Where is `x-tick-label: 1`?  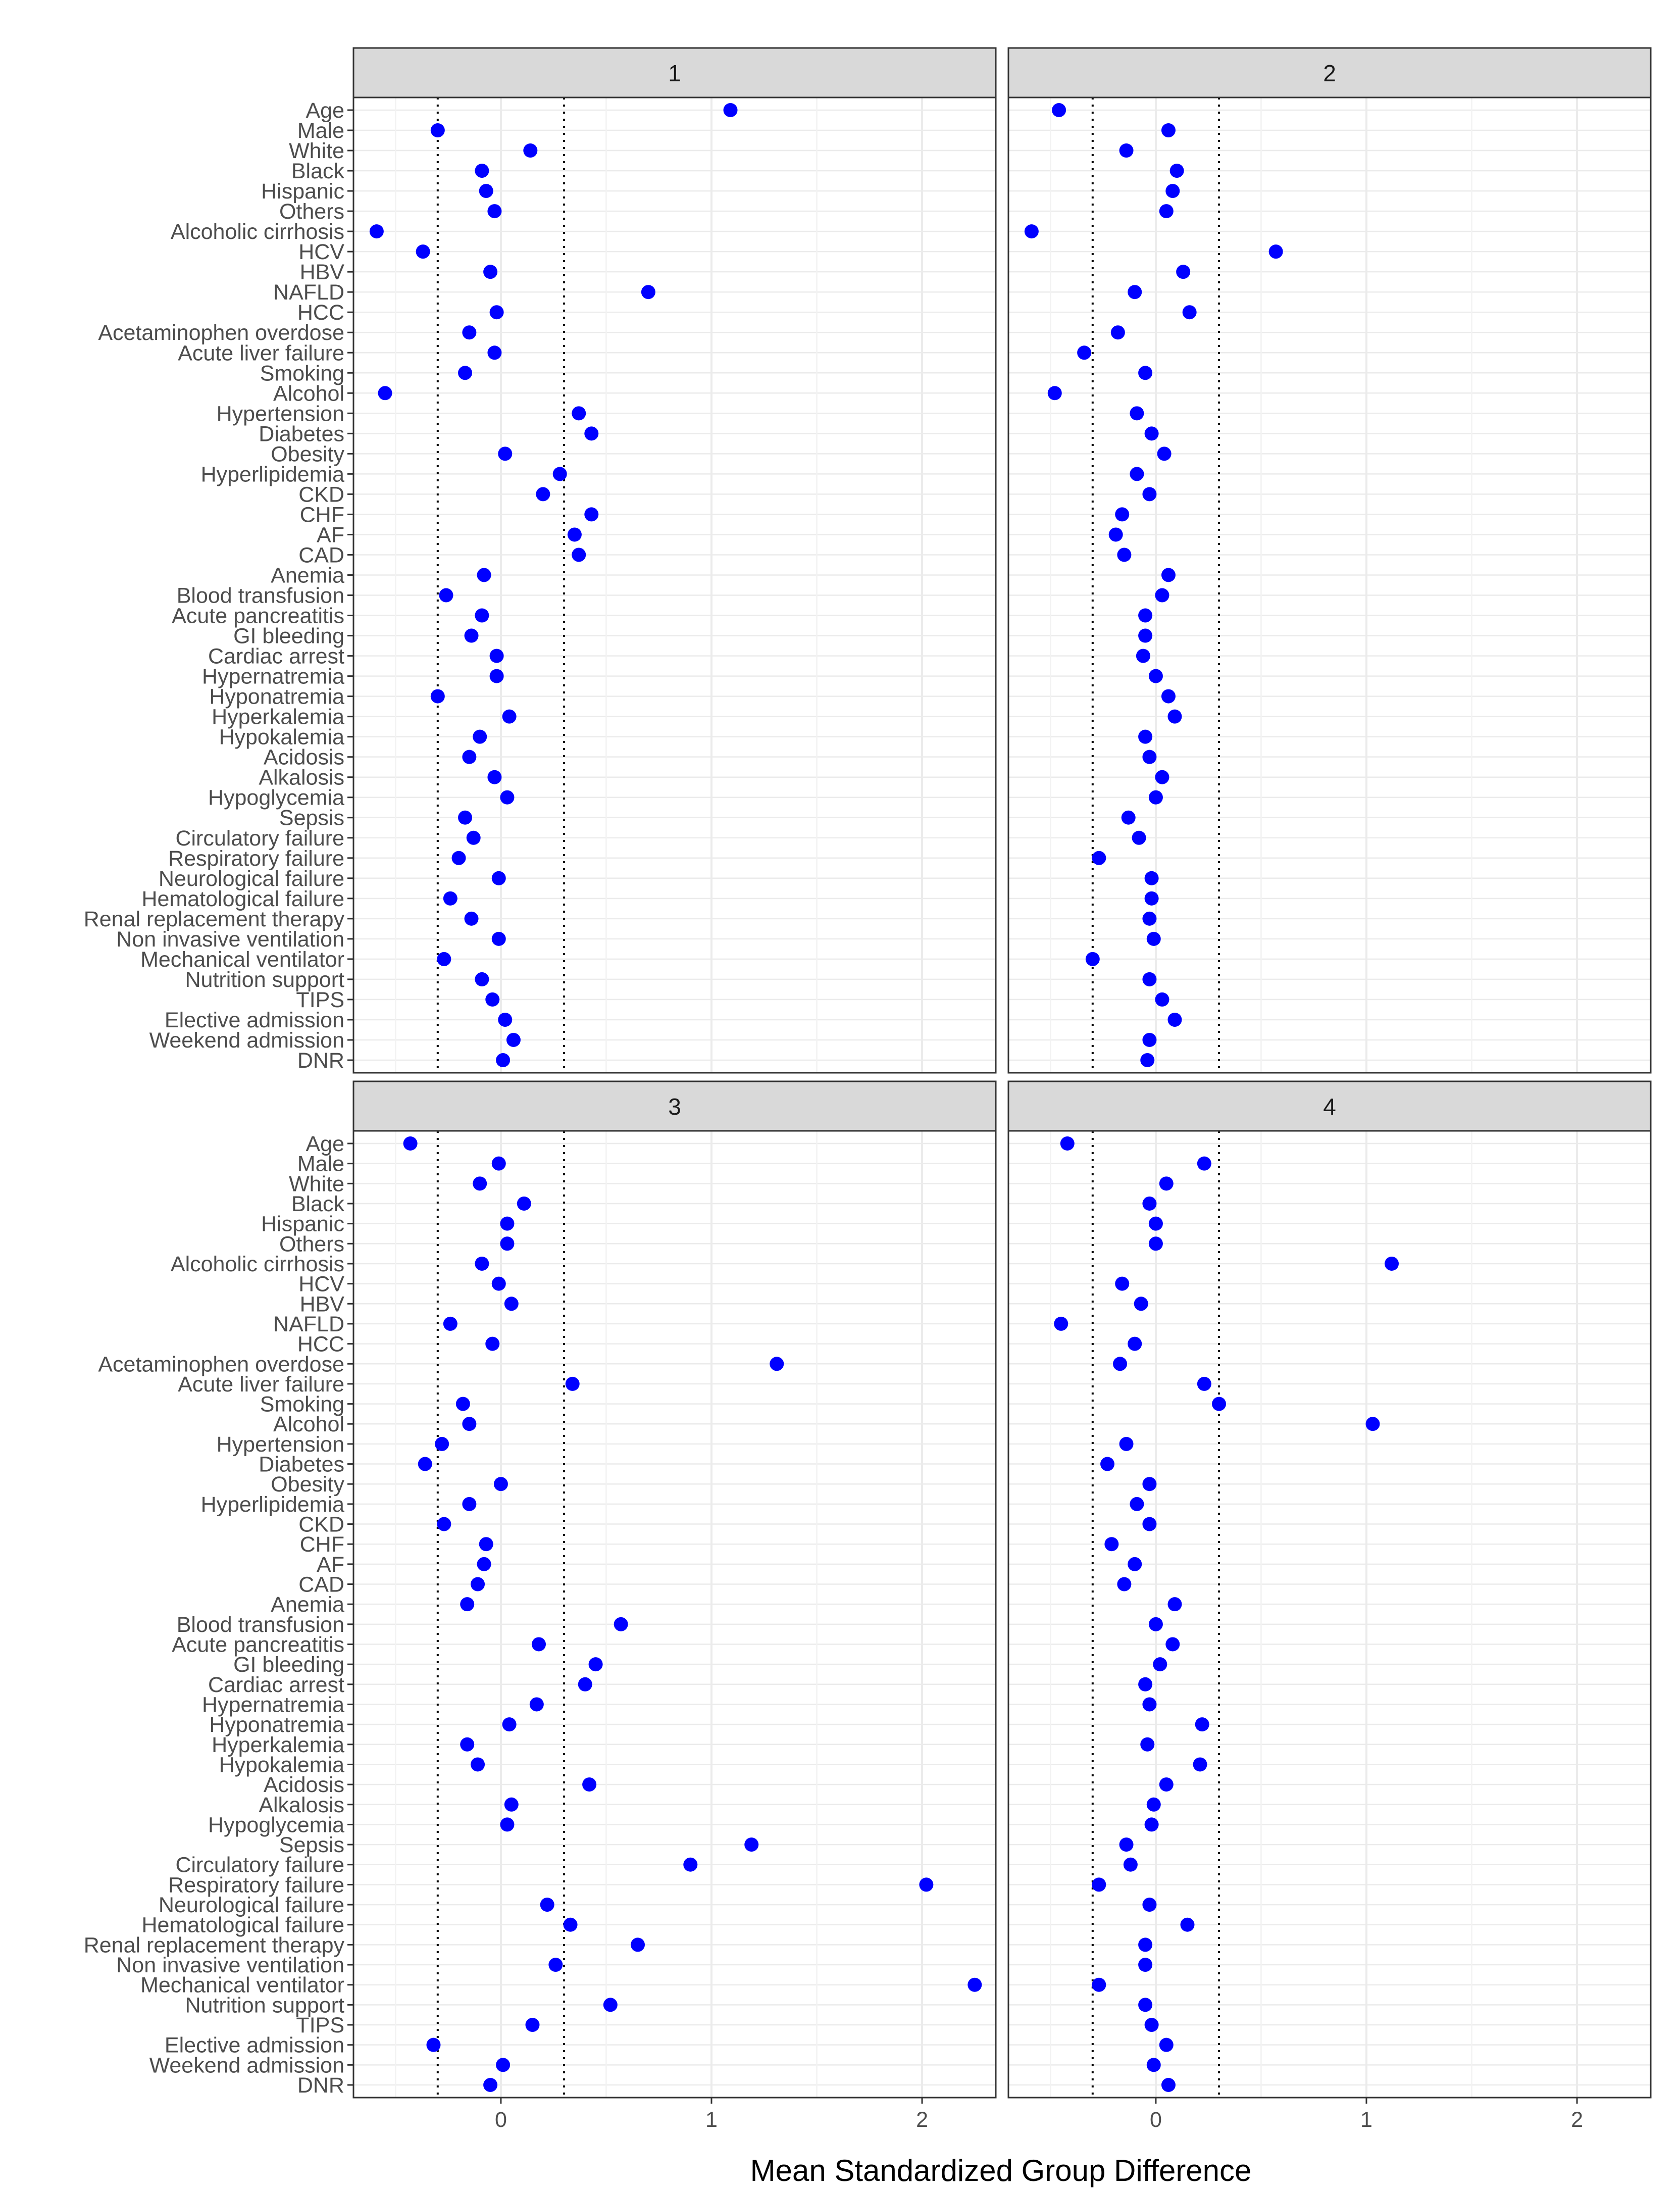 x-tick-label: 1 is located at coordinates (1366, 2120).